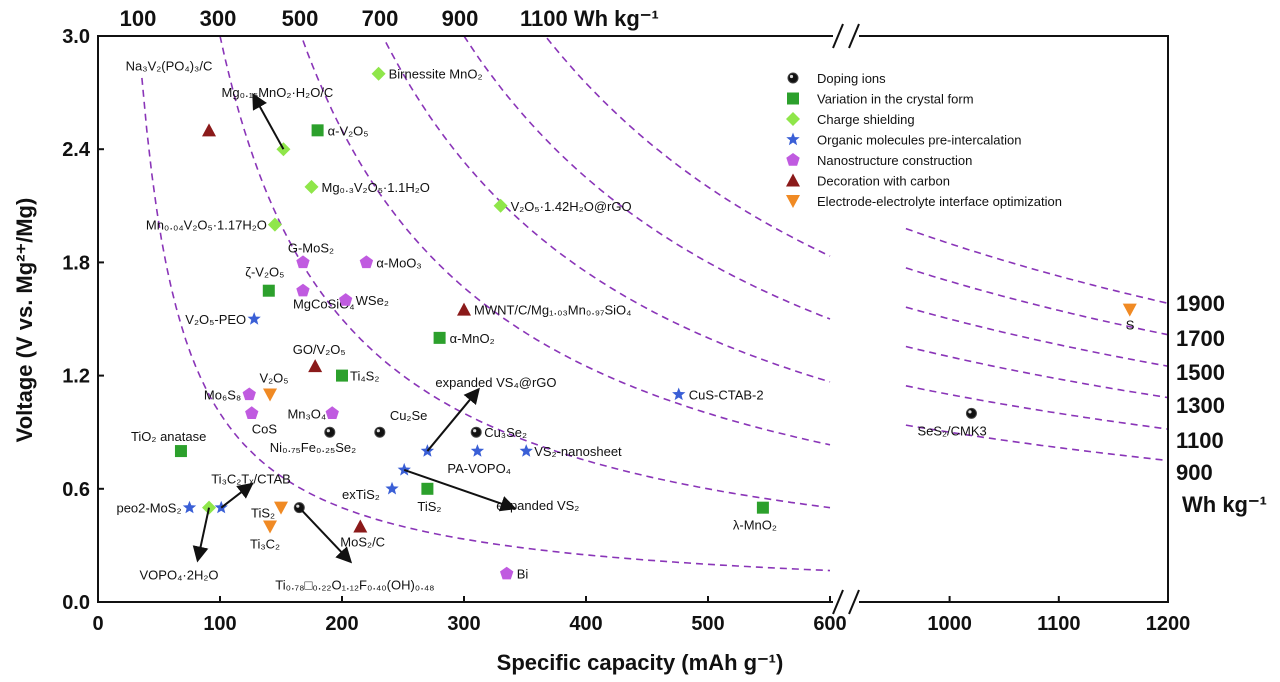 This screenshot has height=682, width=1280. What do you see at coordinates (76, 150) in the screenshot?
I see `y-tick-label: 2.4` at bounding box center [76, 150].